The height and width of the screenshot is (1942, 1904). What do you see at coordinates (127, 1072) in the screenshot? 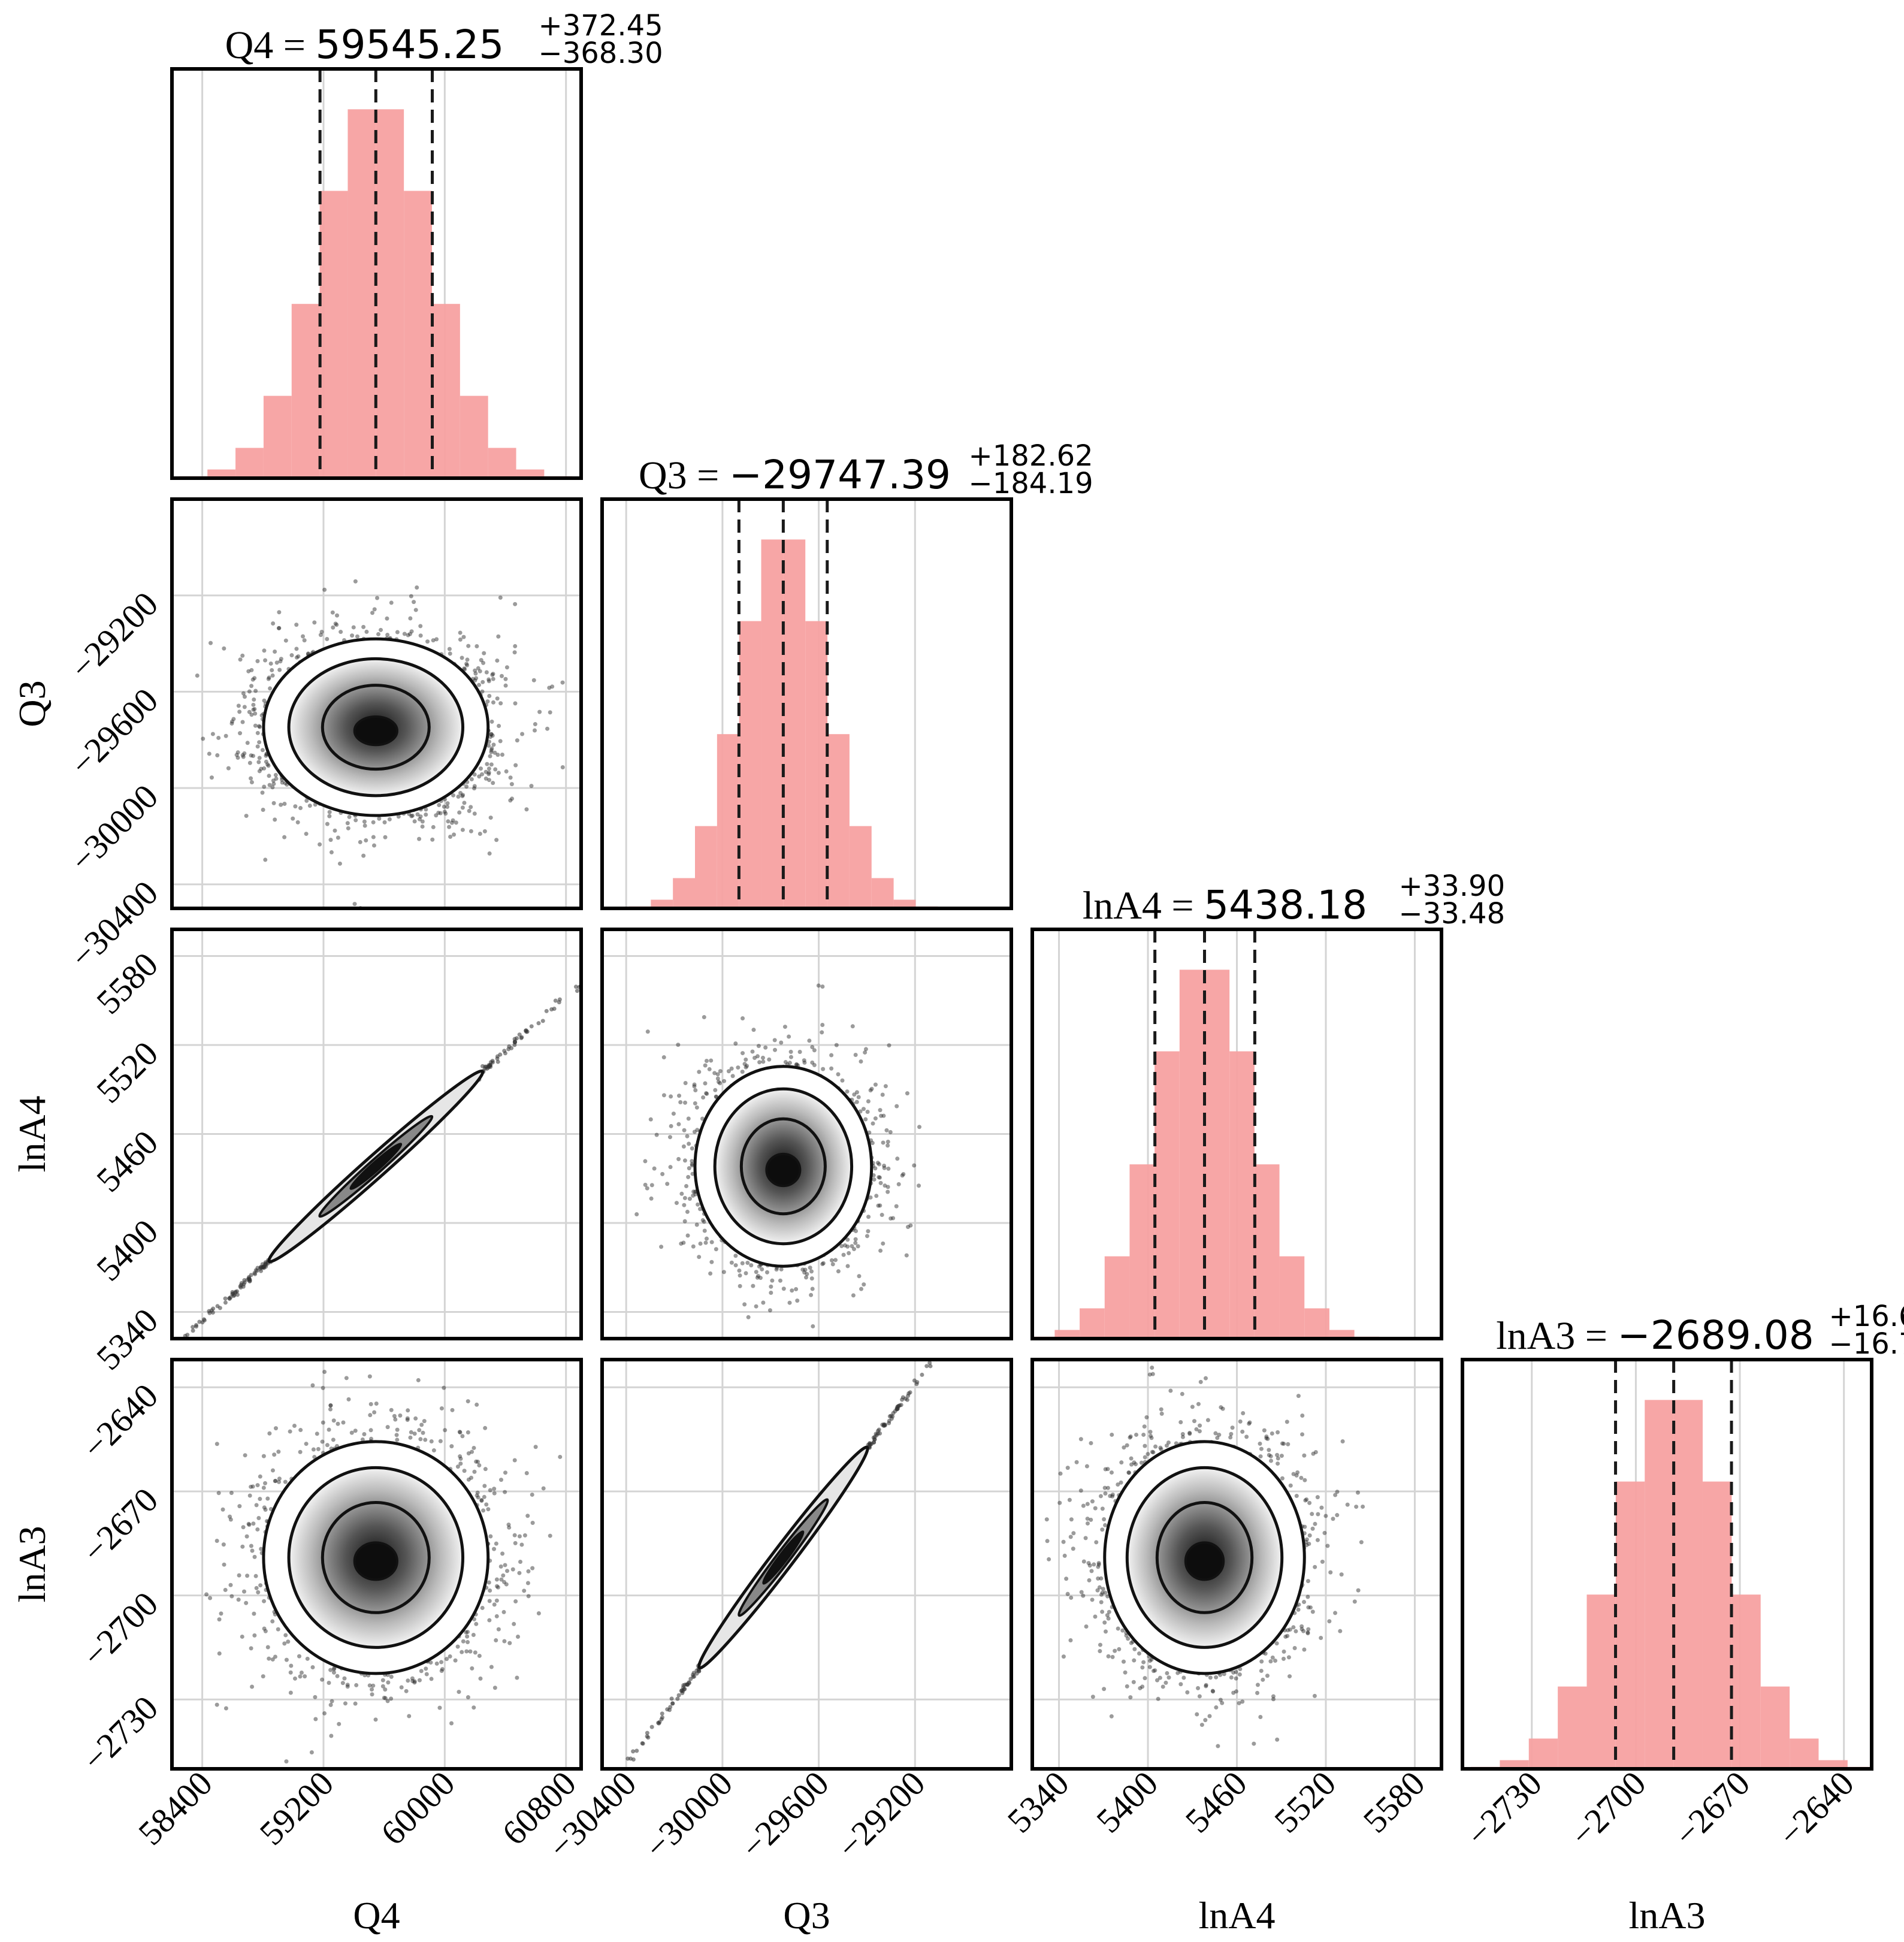
I see `y-tick-label: 5520` at bounding box center [127, 1072].